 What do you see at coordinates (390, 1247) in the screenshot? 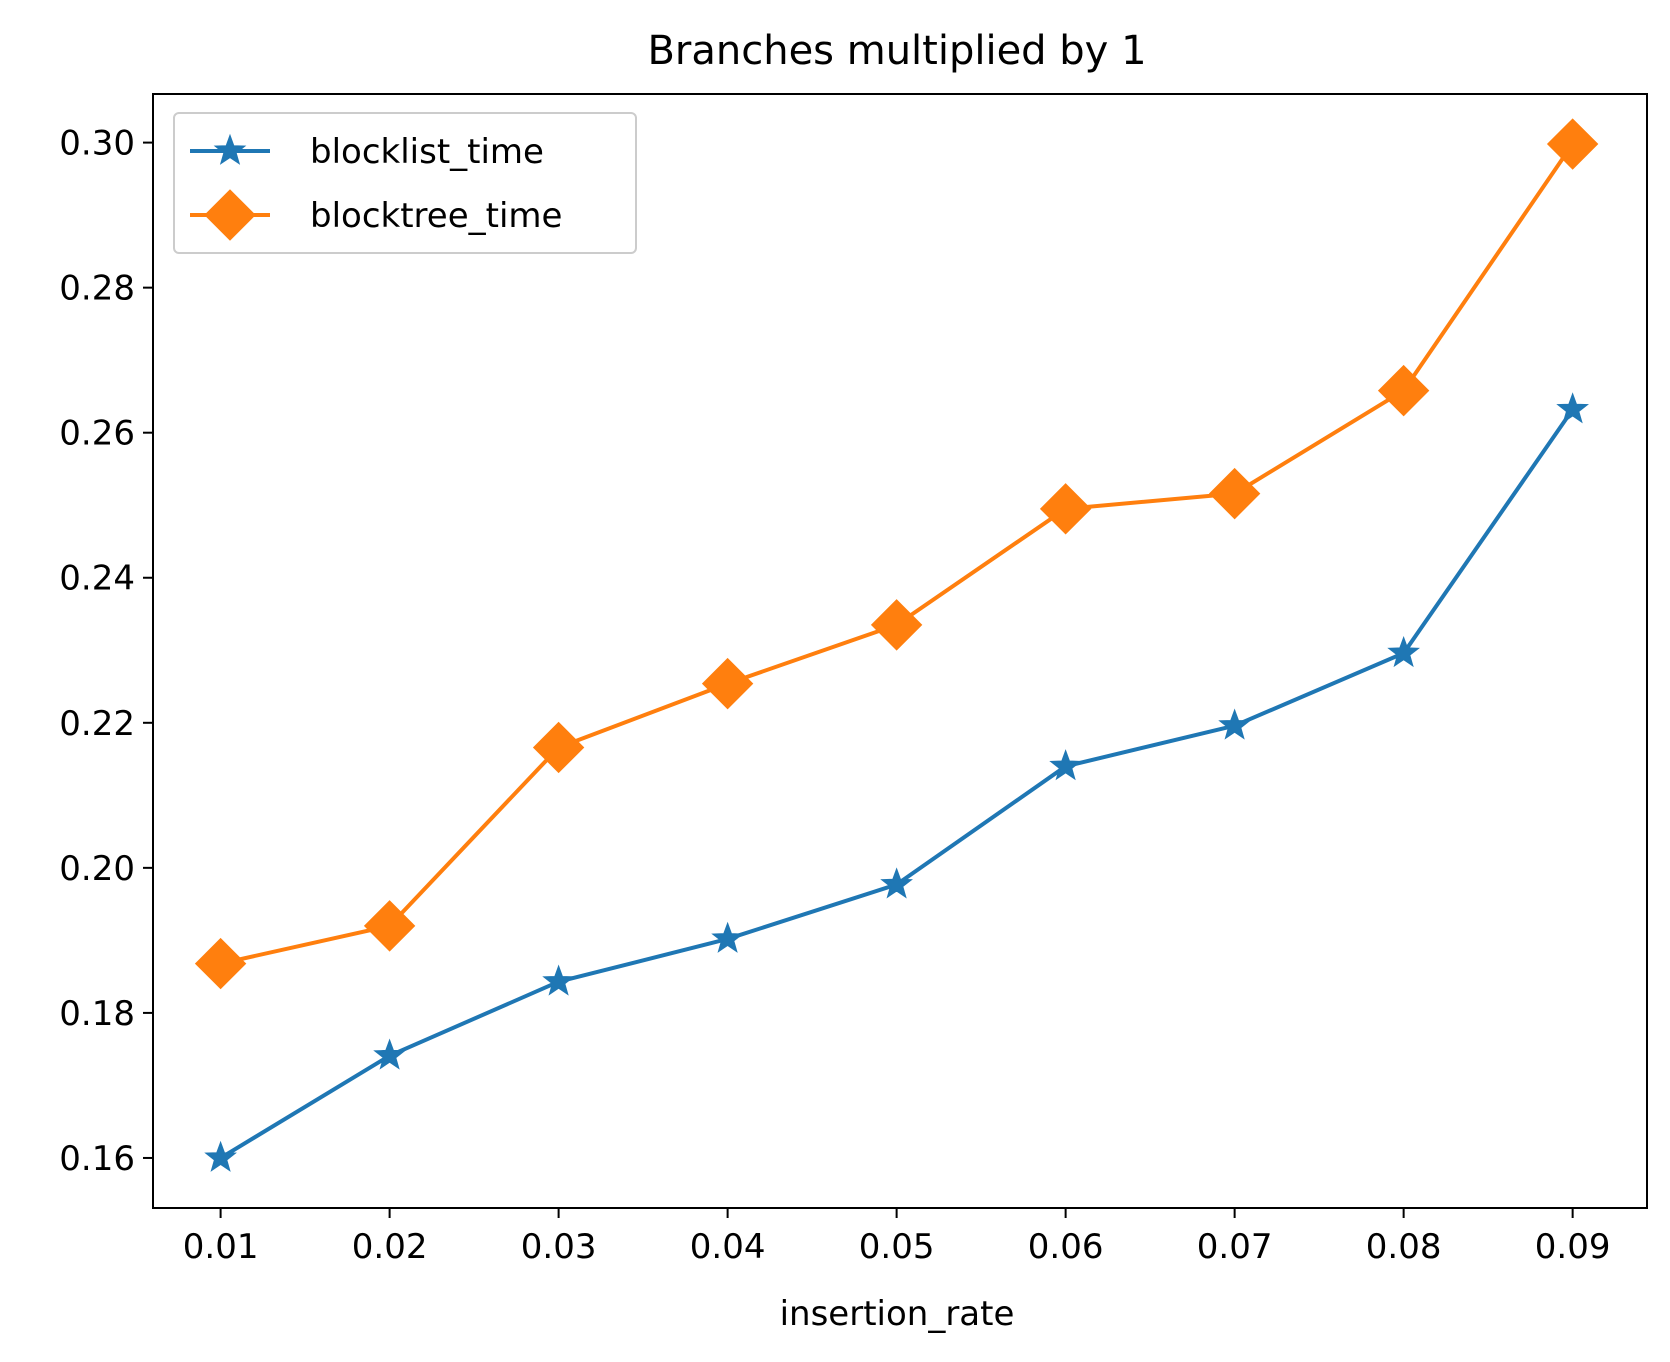
I see `x-tick-label-2: 0.02` at bounding box center [390, 1247].